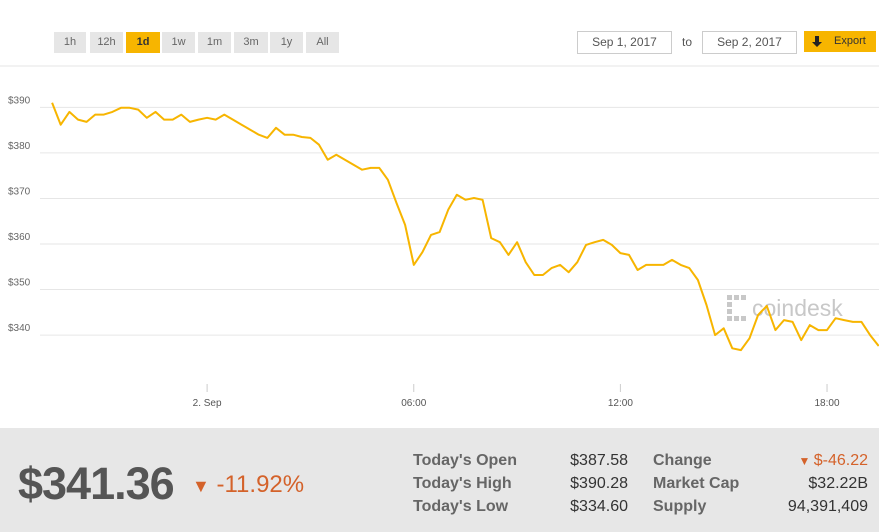 The height and width of the screenshot is (532, 879). What do you see at coordinates (696, 483) in the screenshot?
I see `stat-label: Market Cap` at bounding box center [696, 483].